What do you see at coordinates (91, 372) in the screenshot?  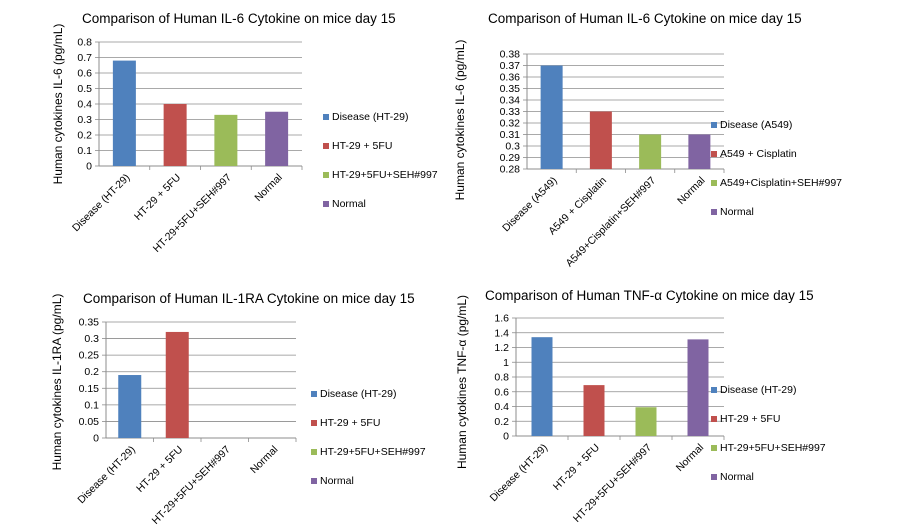 I see `y-tick-label: 0.2` at bounding box center [91, 372].